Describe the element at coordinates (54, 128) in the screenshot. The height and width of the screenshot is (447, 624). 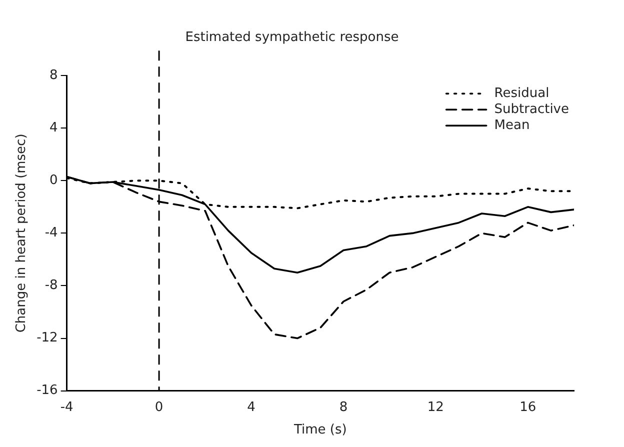
I see `y-tick-label: 4` at that location.